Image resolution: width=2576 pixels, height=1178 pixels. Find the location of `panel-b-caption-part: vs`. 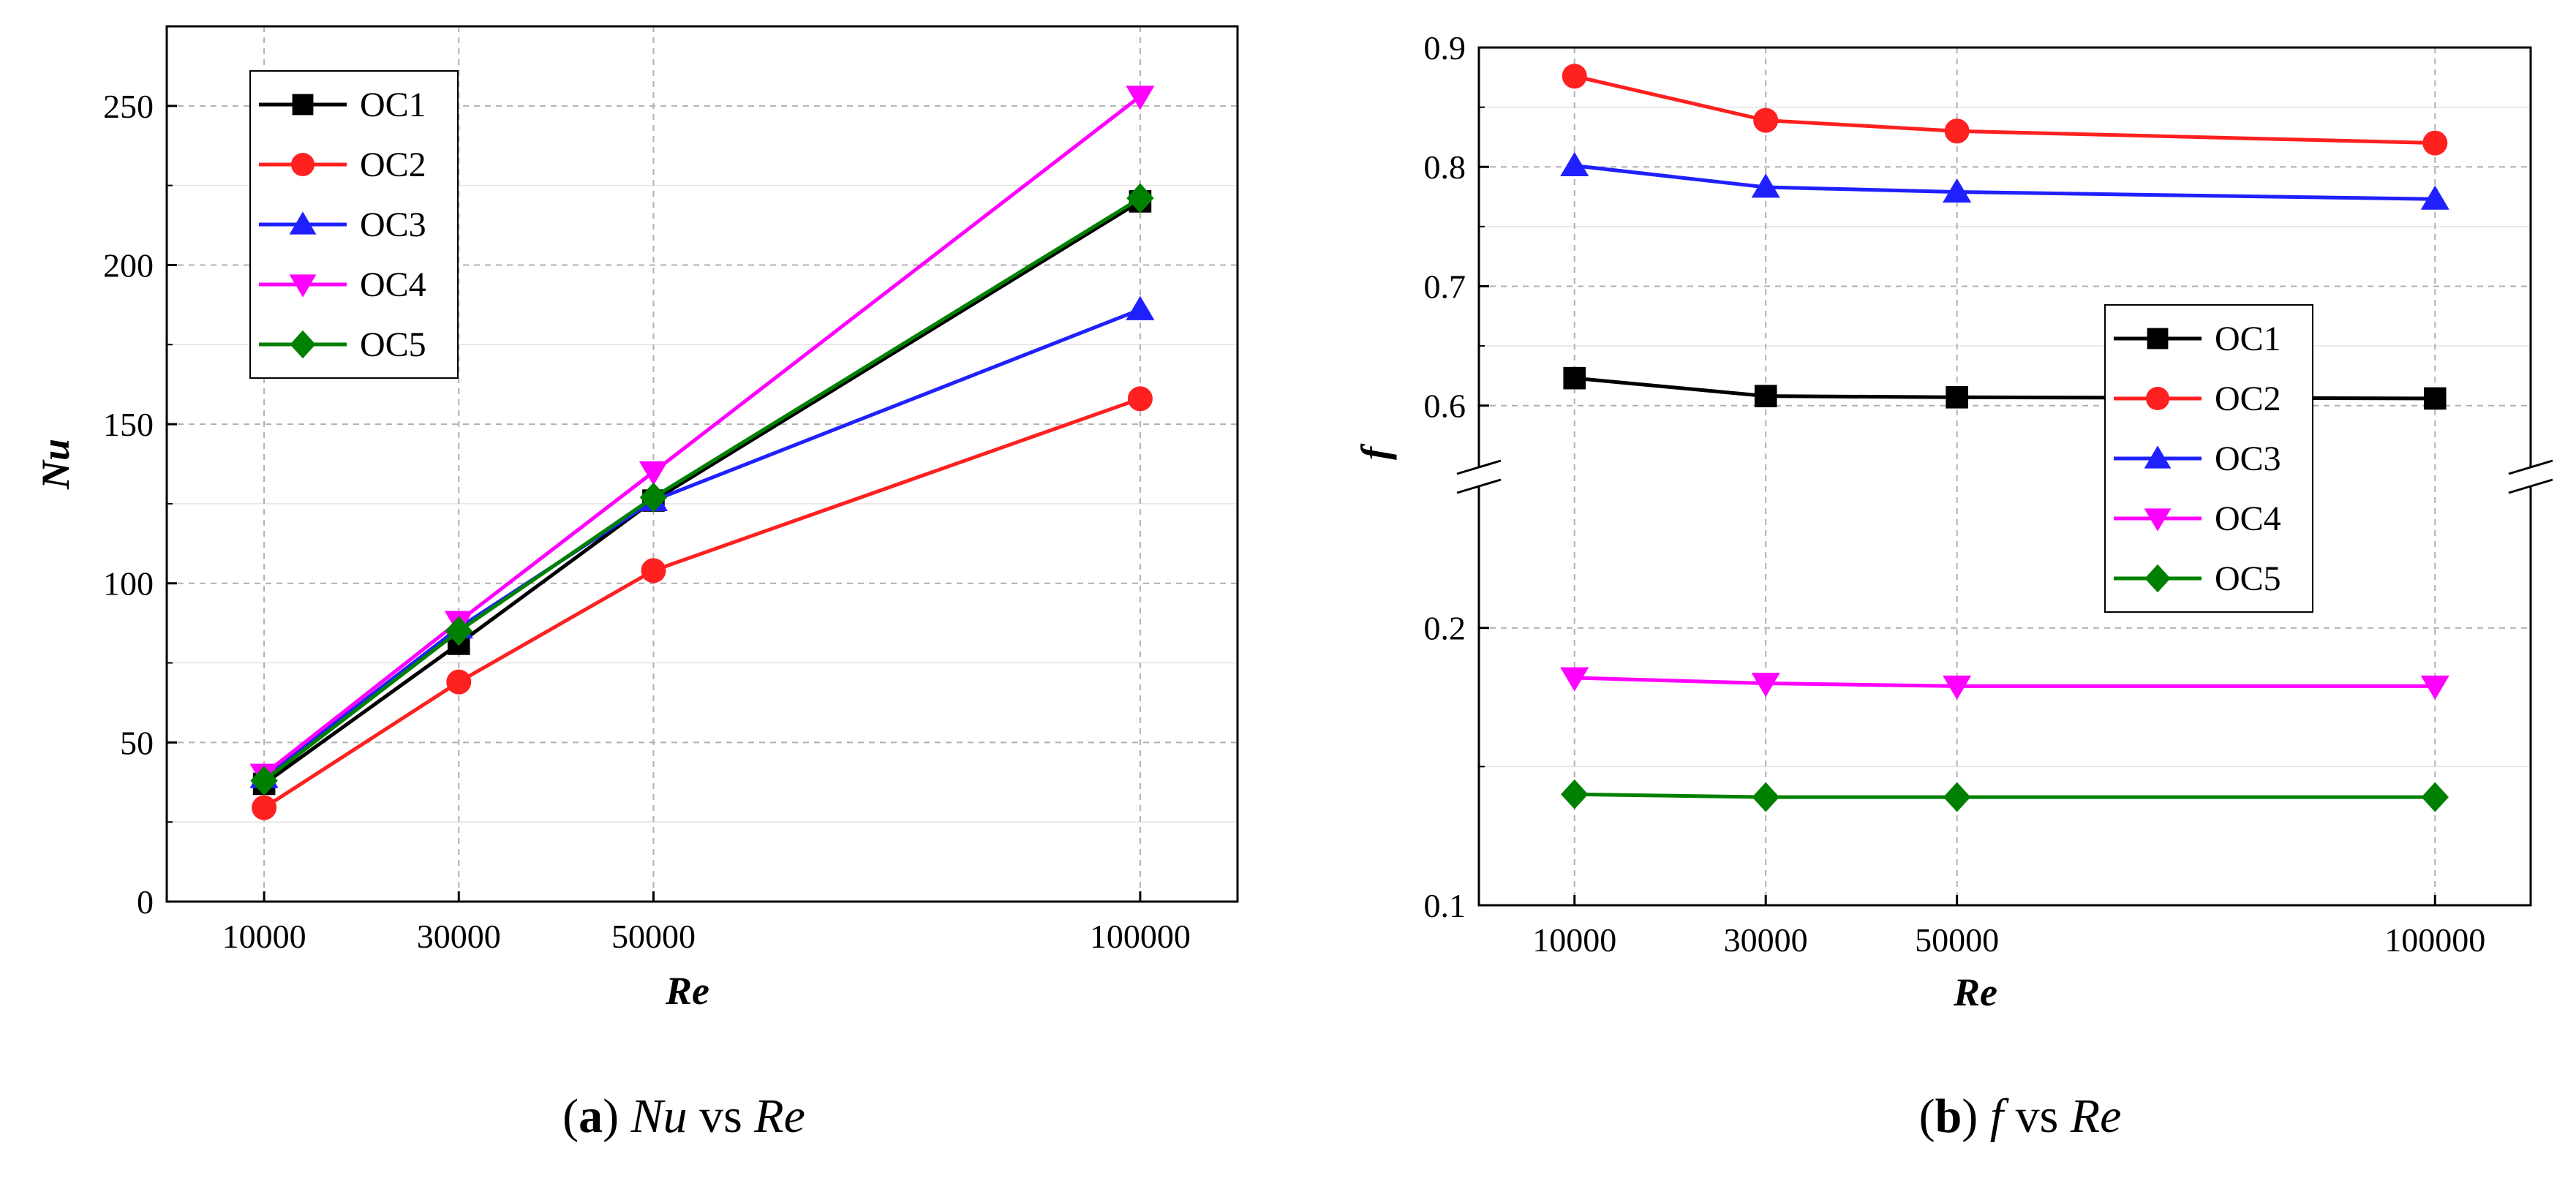

panel-b-caption-part: vs is located at coordinates (2037, 1116).